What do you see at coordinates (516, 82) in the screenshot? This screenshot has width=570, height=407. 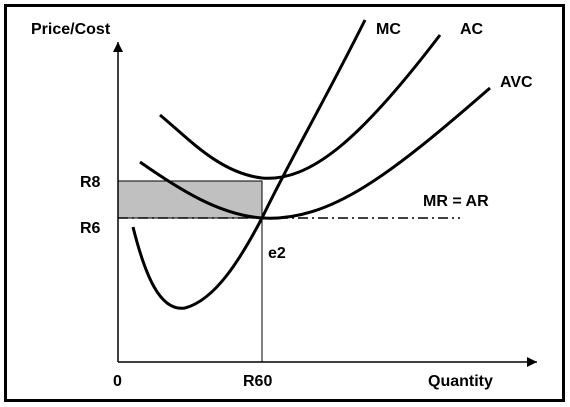 I see `avc-curve-label: AVC` at bounding box center [516, 82].